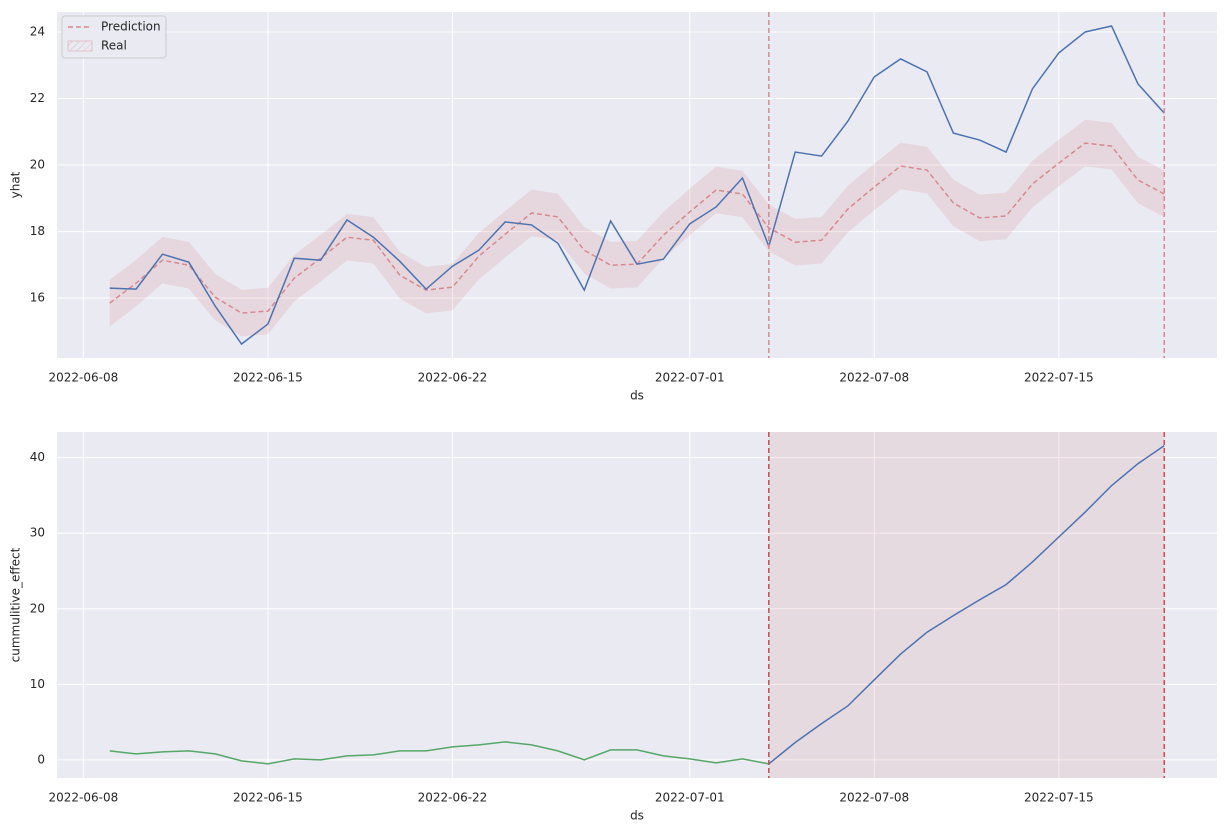 Image resolution: width=1228 pixels, height=833 pixels. What do you see at coordinates (37, 31) in the screenshot?
I see `y-tick-label: 24` at bounding box center [37, 31].